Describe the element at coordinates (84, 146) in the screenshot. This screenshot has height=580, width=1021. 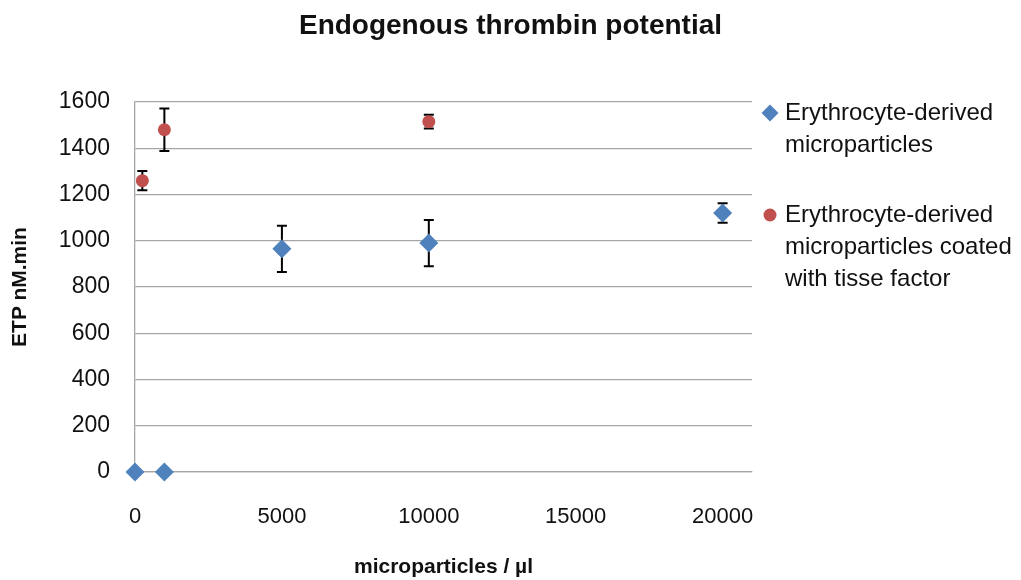
I see `y-tick-label: 1400` at that location.